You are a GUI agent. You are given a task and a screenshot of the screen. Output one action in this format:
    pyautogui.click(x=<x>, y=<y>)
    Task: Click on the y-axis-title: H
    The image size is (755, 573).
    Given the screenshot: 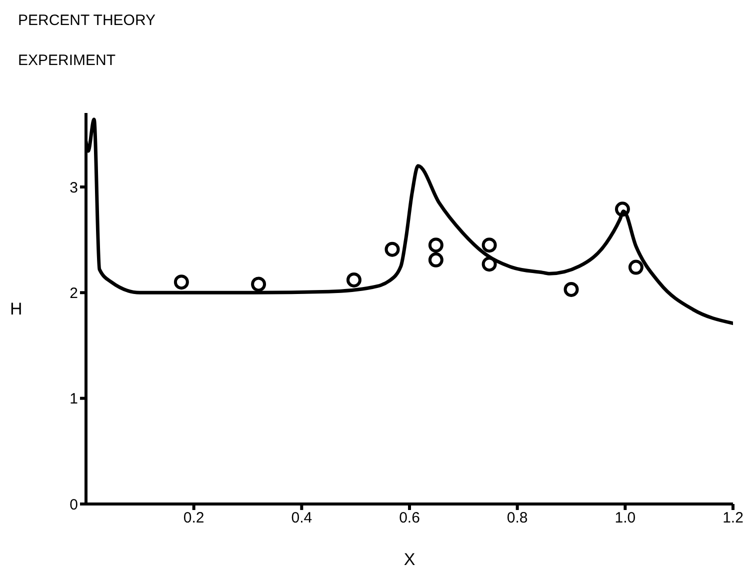 What is the action you would take?
    pyautogui.click(x=16, y=309)
    